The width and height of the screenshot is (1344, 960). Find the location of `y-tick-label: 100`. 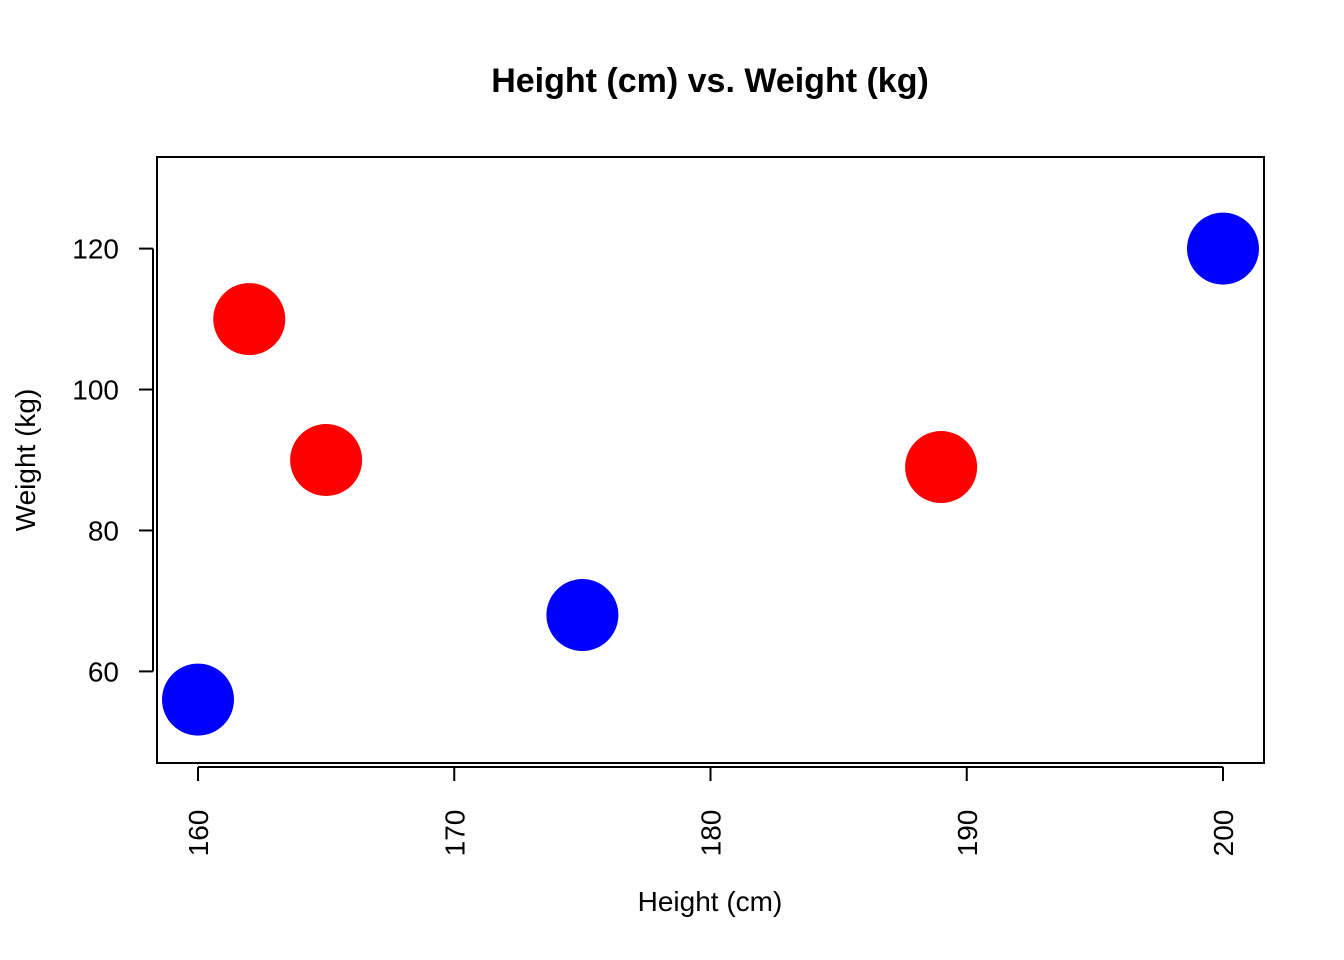

y-tick-label: 100 is located at coordinates (95, 390).